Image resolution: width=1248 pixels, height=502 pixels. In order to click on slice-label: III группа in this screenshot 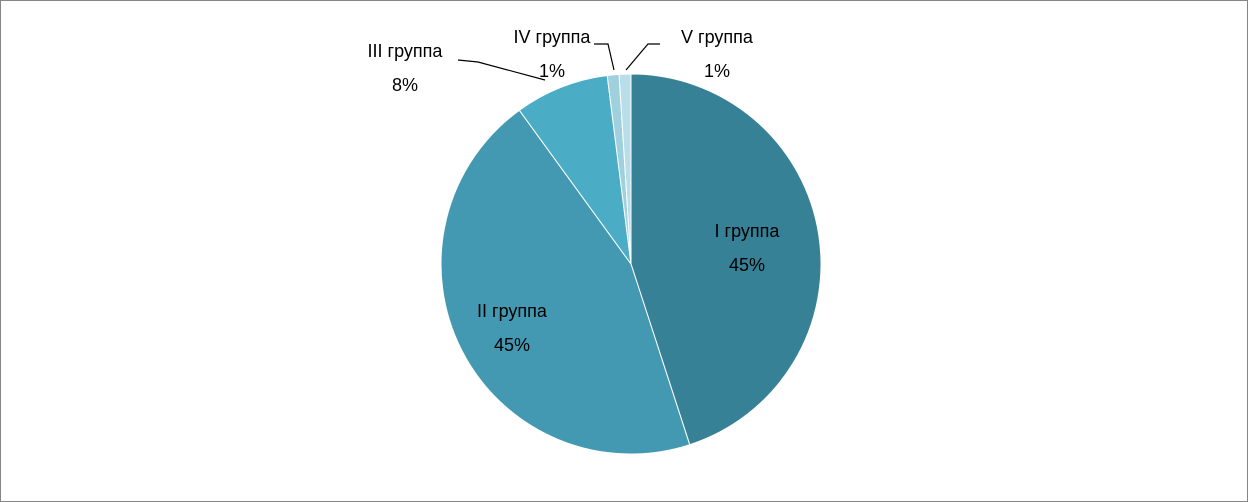, I will do `click(406, 51)`.